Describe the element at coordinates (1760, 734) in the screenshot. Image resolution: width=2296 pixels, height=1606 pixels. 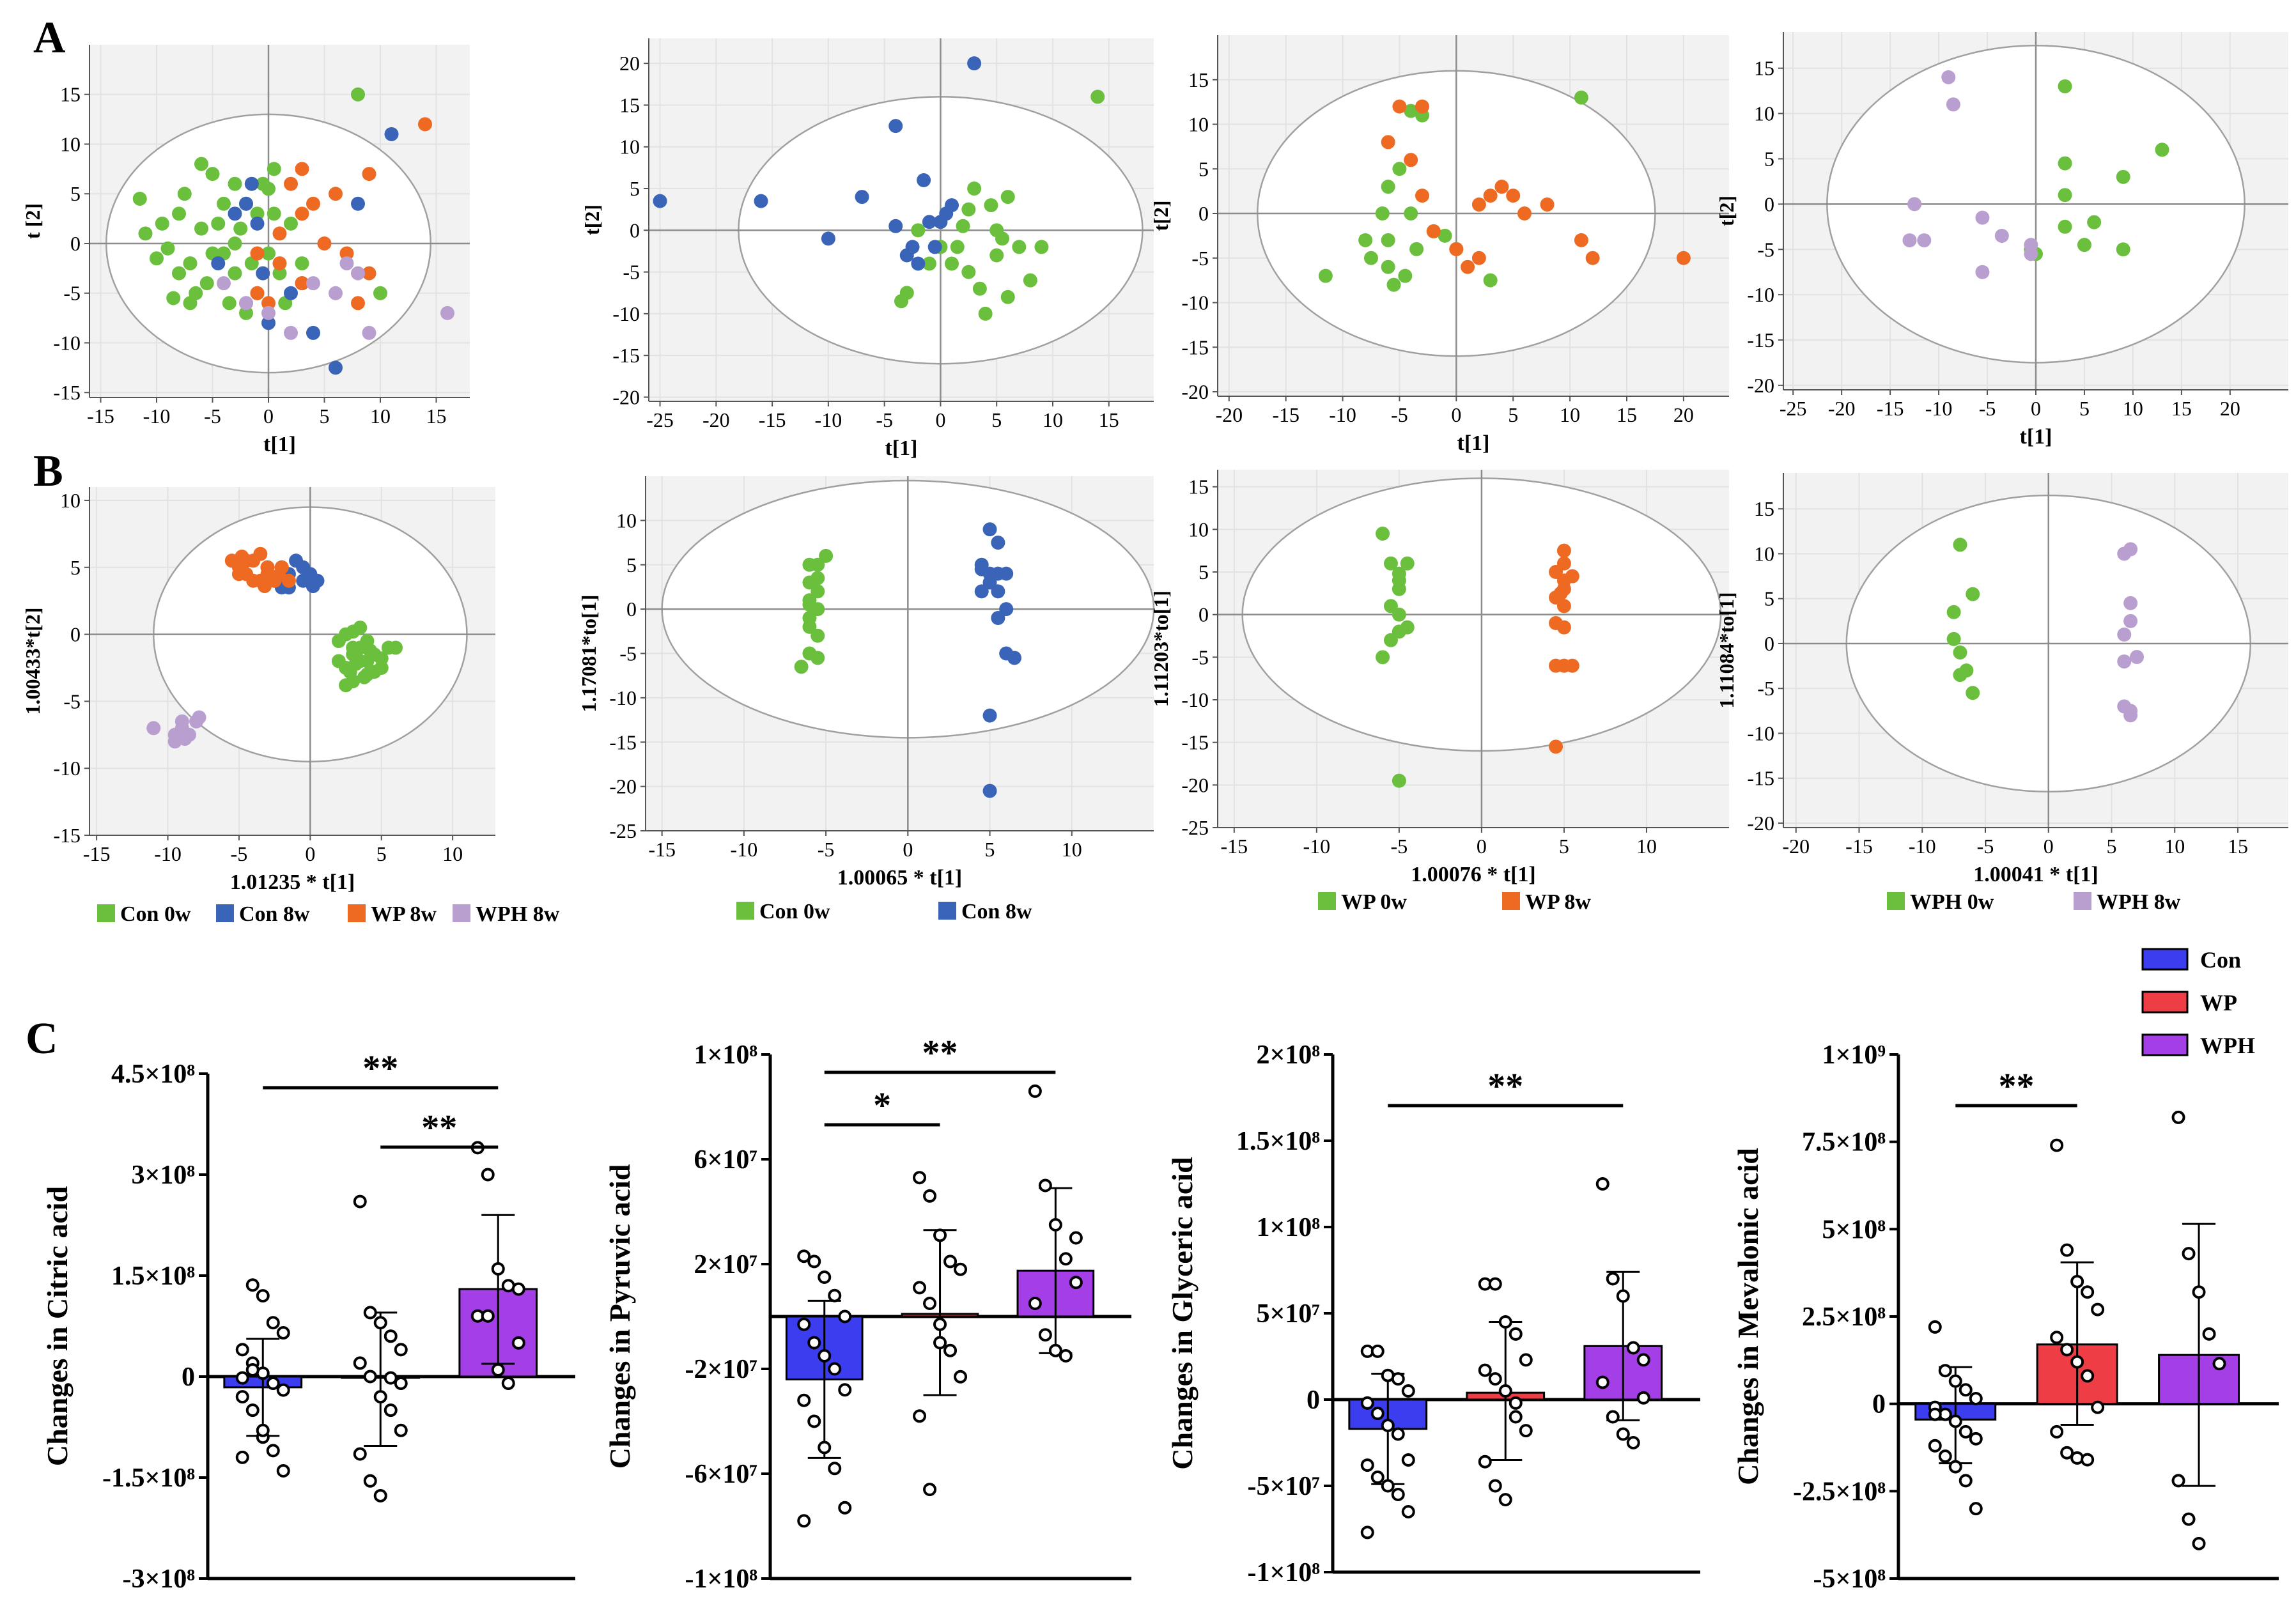
I see `y-tick-label: -10` at that location.